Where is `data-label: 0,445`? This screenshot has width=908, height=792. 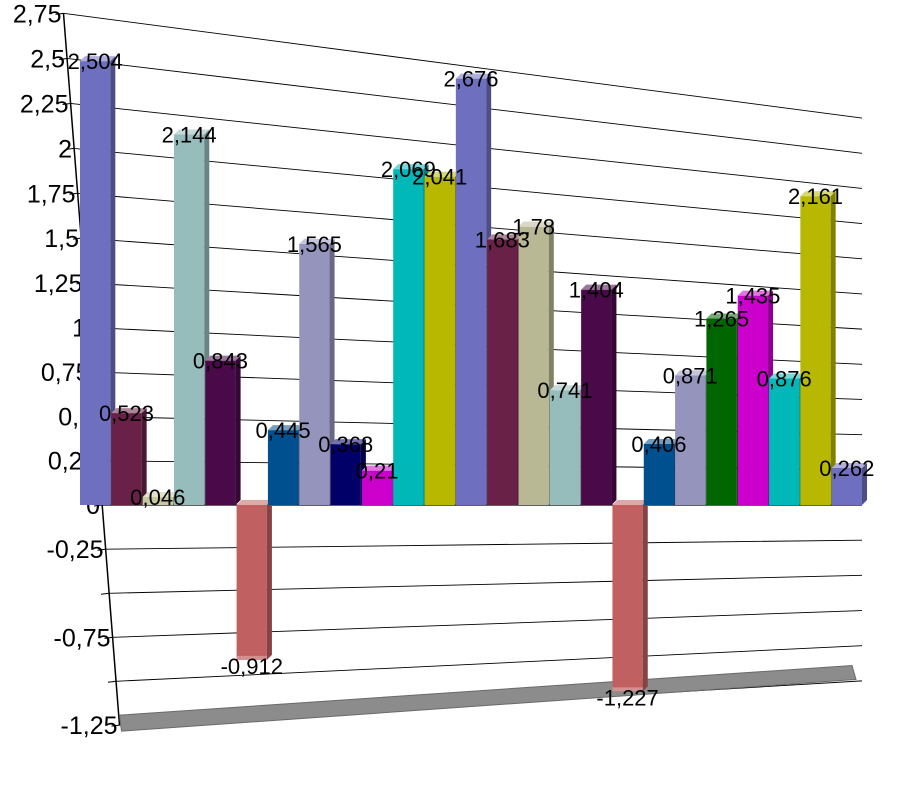
data-label: 0,445 is located at coordinates (283, 430).